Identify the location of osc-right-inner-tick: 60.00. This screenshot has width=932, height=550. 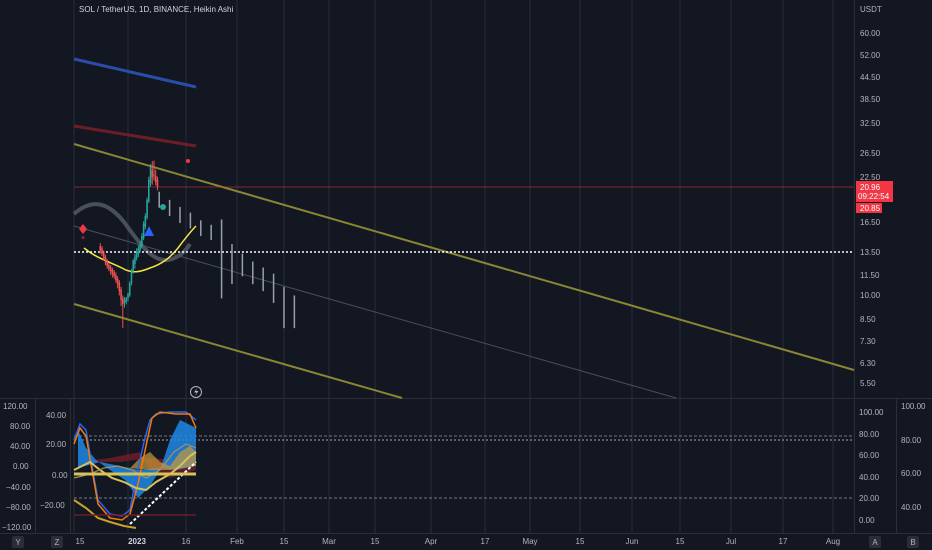
(869, 455).